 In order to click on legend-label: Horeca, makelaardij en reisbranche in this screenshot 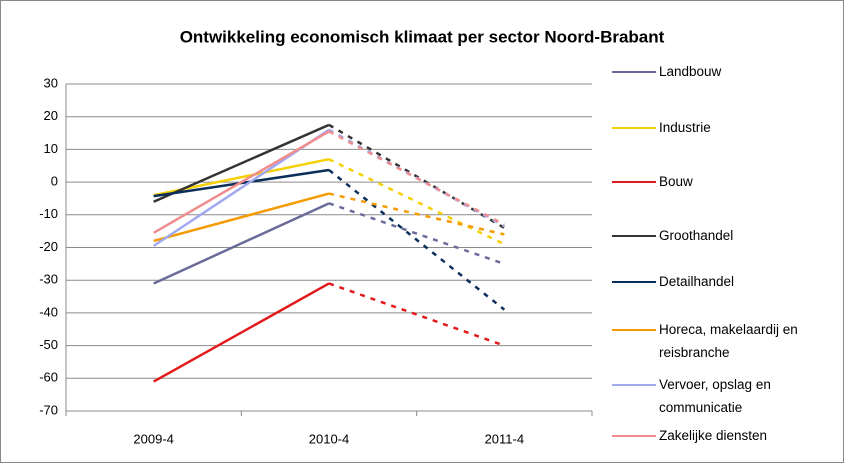, I will do `click(728, 341)`.